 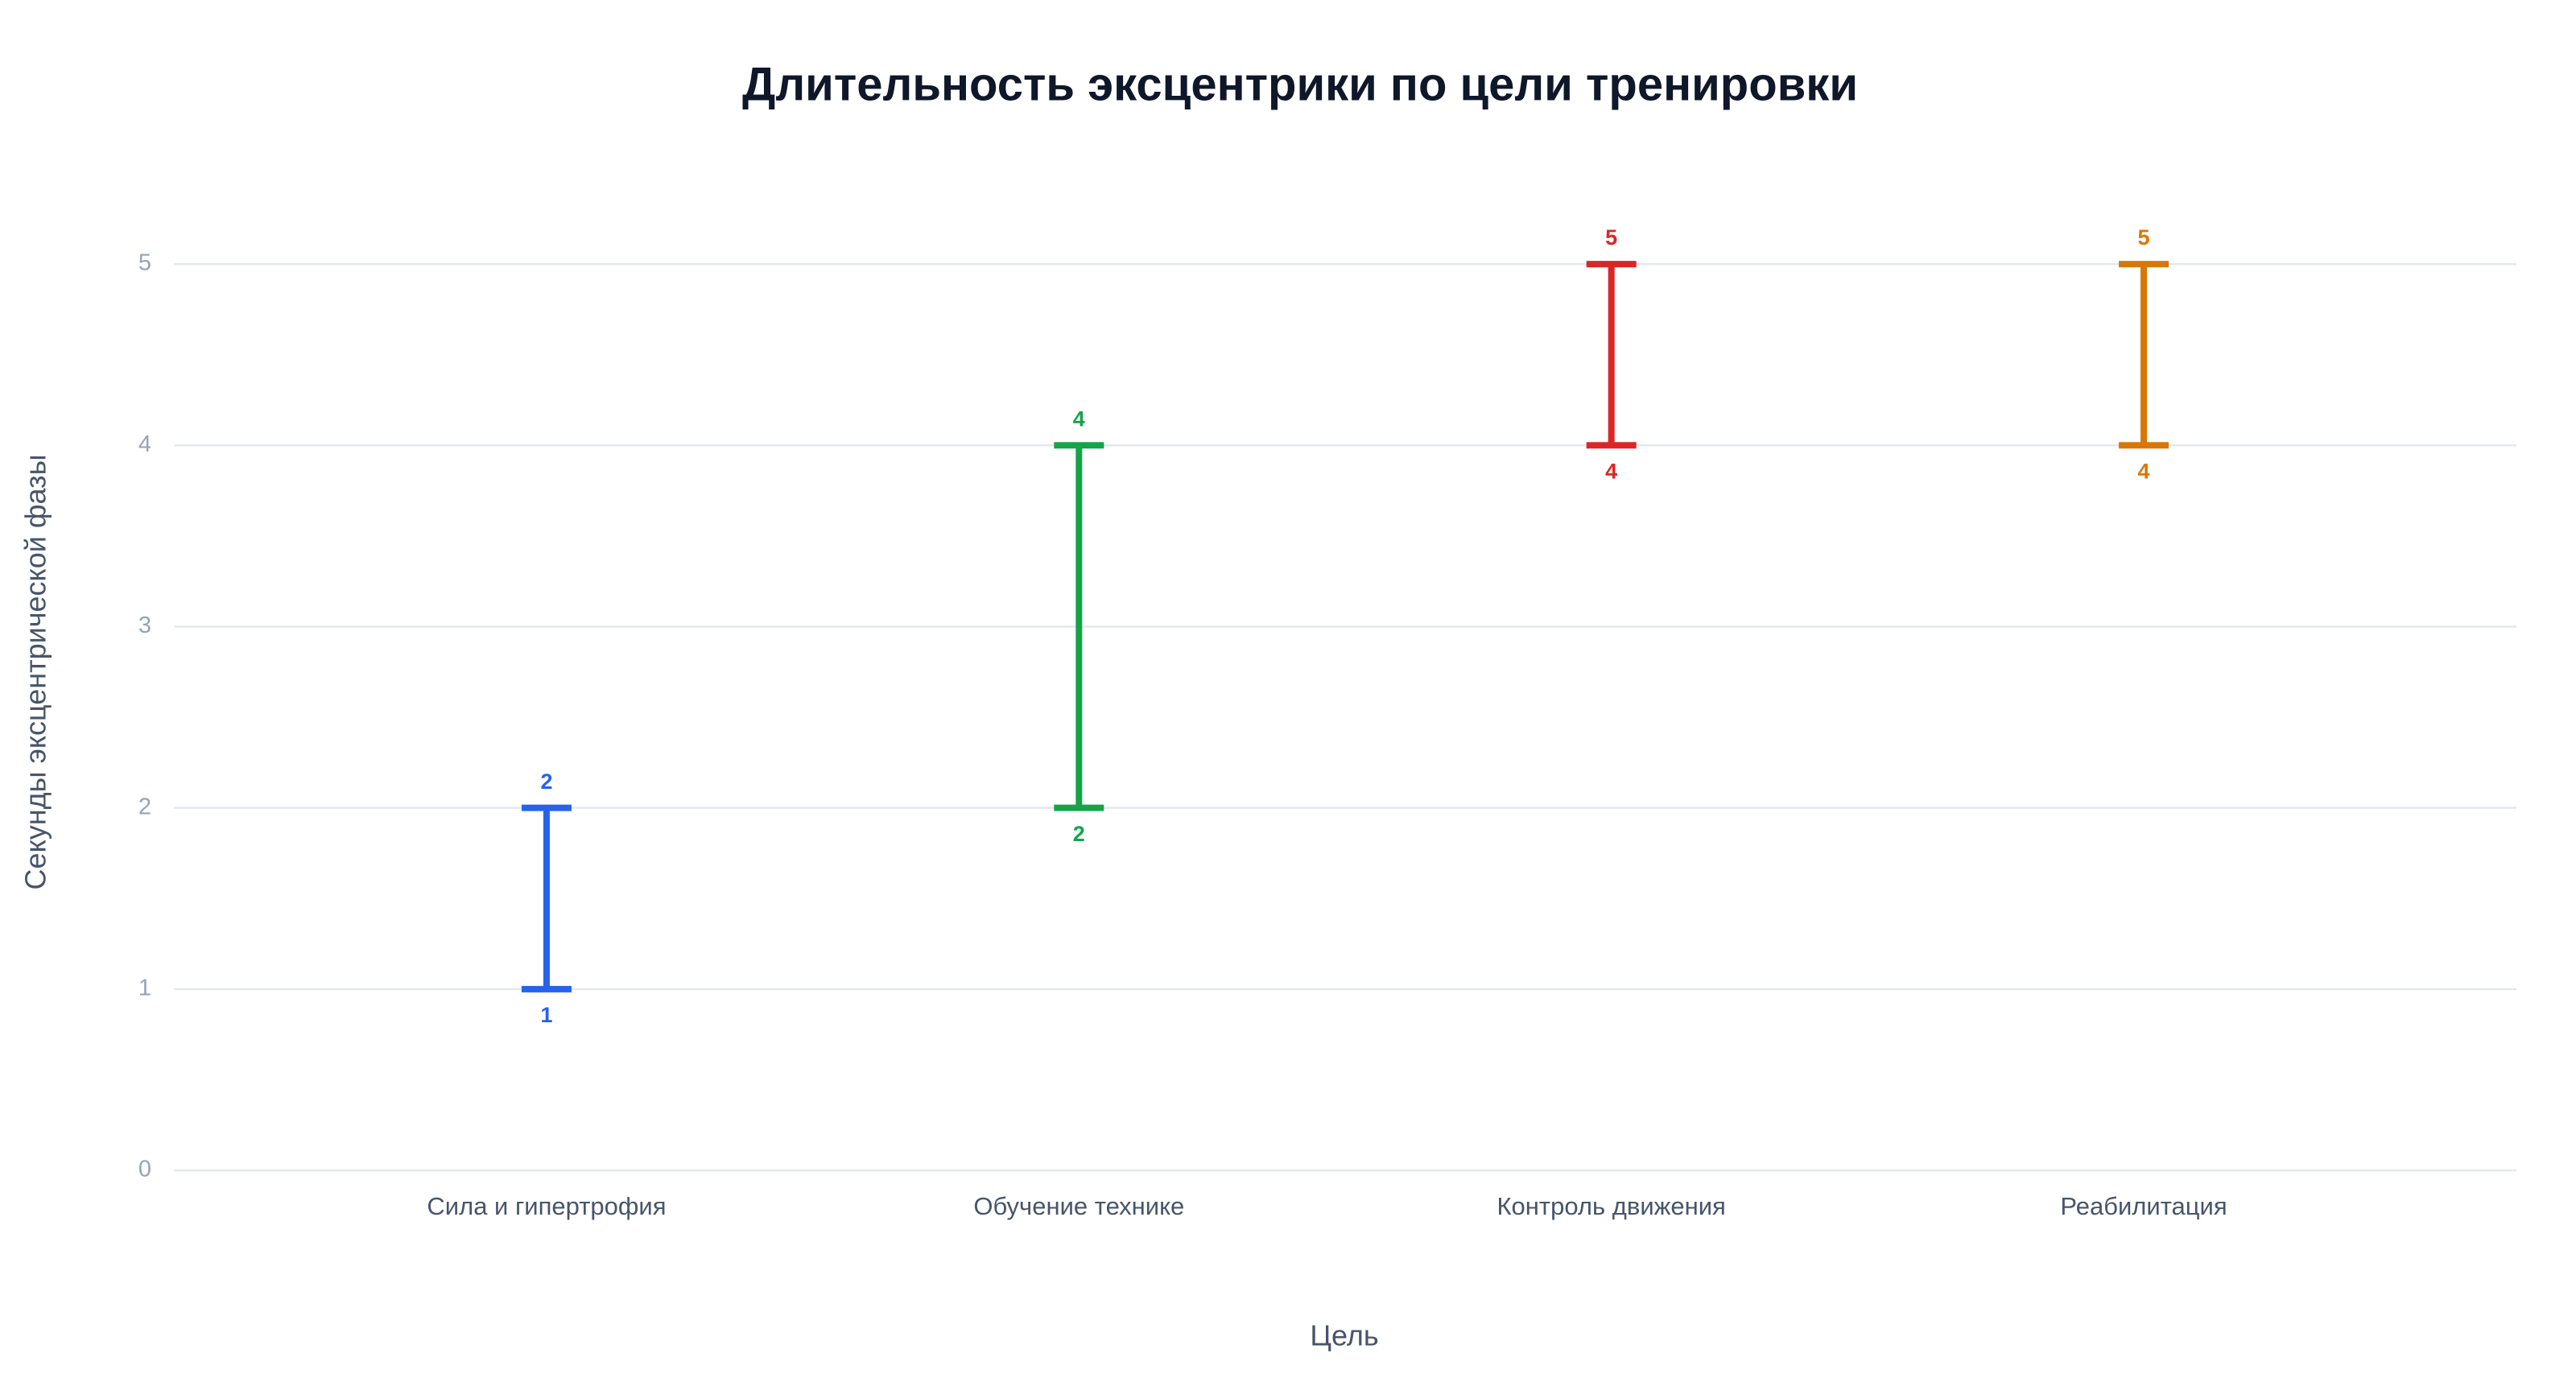 I want to click on x-axis-title: Цель, so click(x=1344, y=1335).